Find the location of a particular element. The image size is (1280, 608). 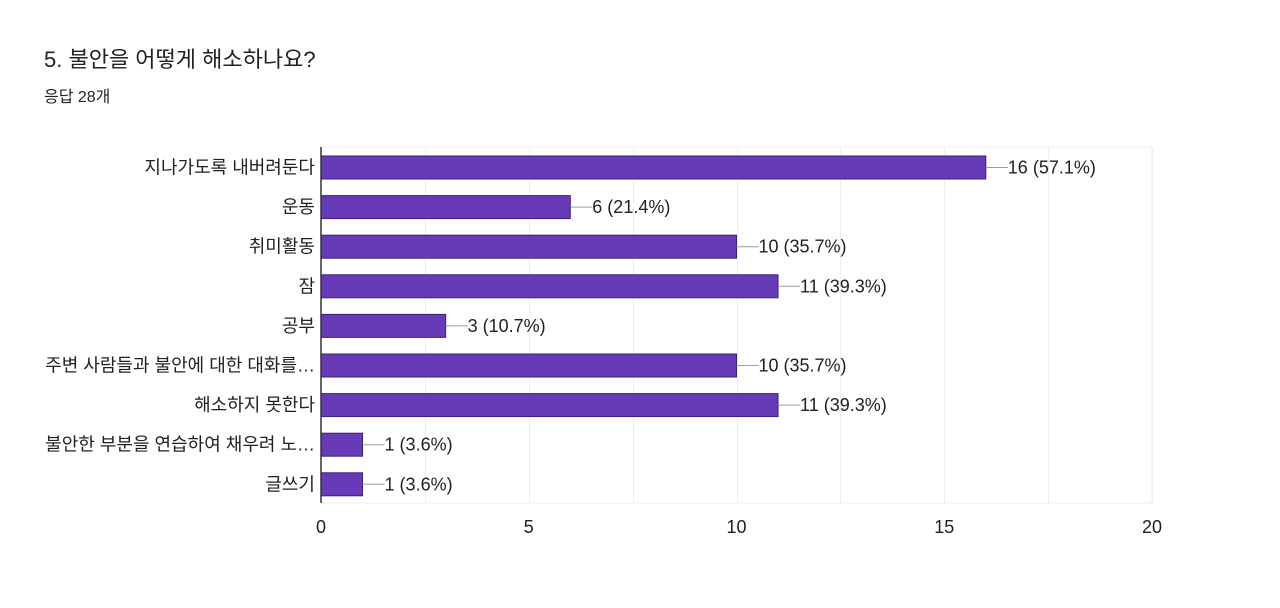

x-tick-label: 0 is located at coordinates (321, 527).